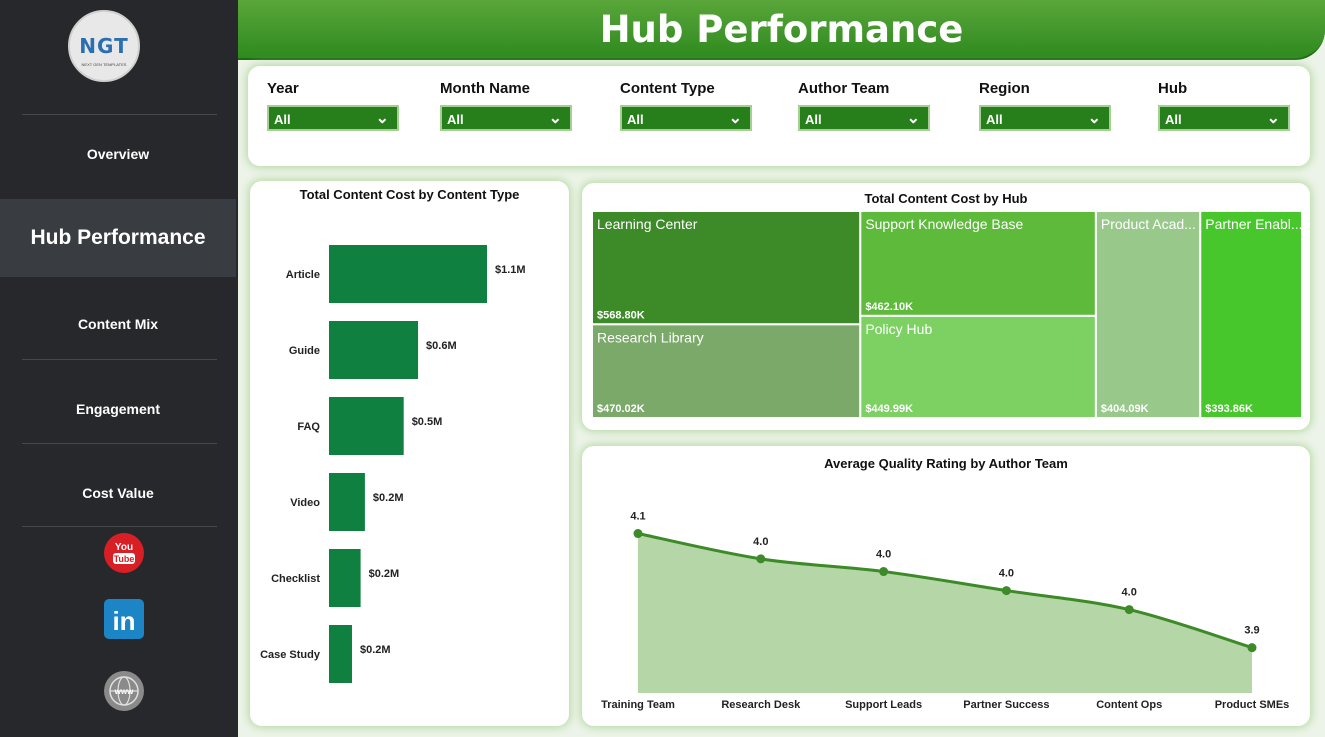  What do you see at coordinates (1045, 118) in the screenshot?
I see `filter-region-select: All ⌄` at bounding box center [1045, 118].